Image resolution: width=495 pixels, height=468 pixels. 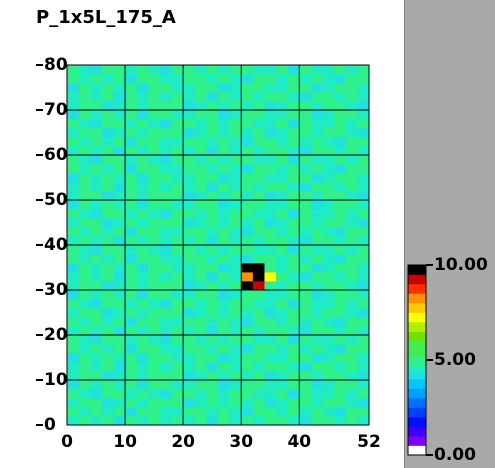 I want to click on x-tick-label: 20, so click(x=183, y=442).